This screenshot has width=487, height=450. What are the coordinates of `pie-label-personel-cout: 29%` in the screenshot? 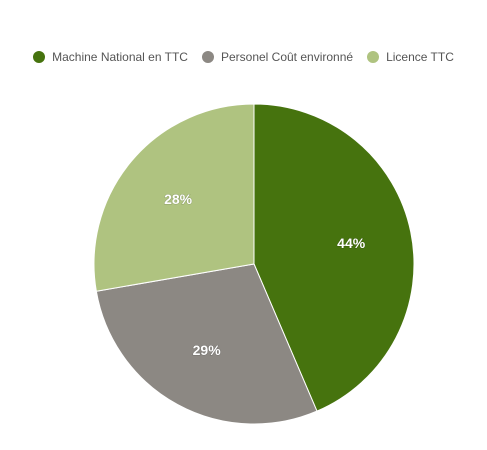 It's located at (207, 350).